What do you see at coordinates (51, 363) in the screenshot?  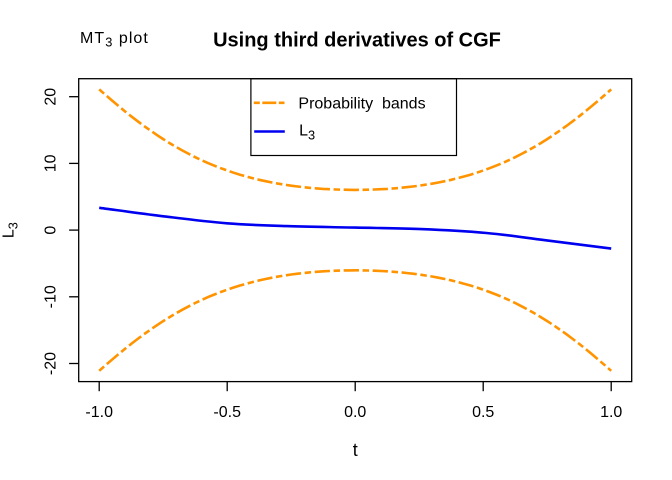 I see `svg-text: -20` at bounding box center [51, 363].